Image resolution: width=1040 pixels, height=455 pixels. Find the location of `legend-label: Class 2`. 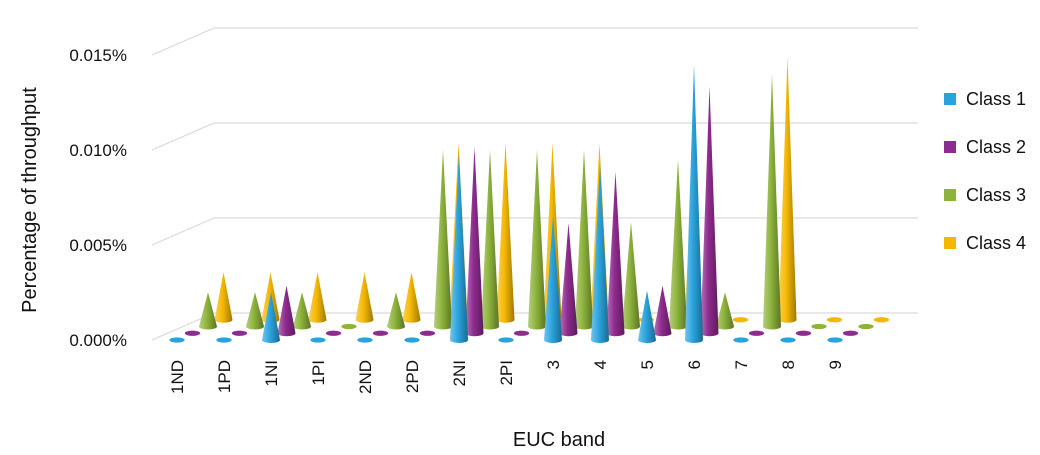

legend-label: Class 2 is located at coordinates (996, 147).